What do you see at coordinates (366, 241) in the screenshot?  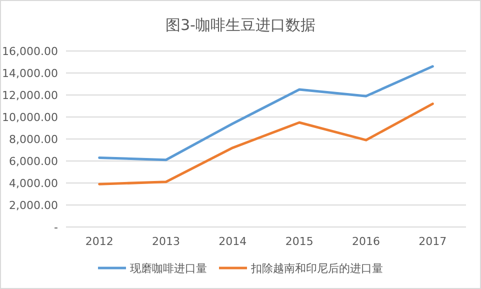 I see `x-tick-label: 2016` at bounding box center [366, 241].